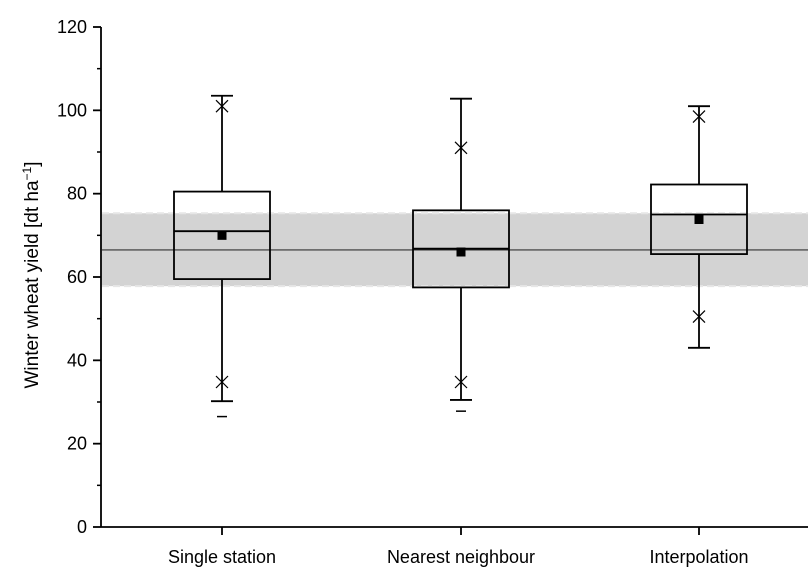 The height and width of the screenshot is (569, 808). Describe the element at coordinates (698, 557) in the screenshot. I see `x-tick-label: Interpolation` at that location.